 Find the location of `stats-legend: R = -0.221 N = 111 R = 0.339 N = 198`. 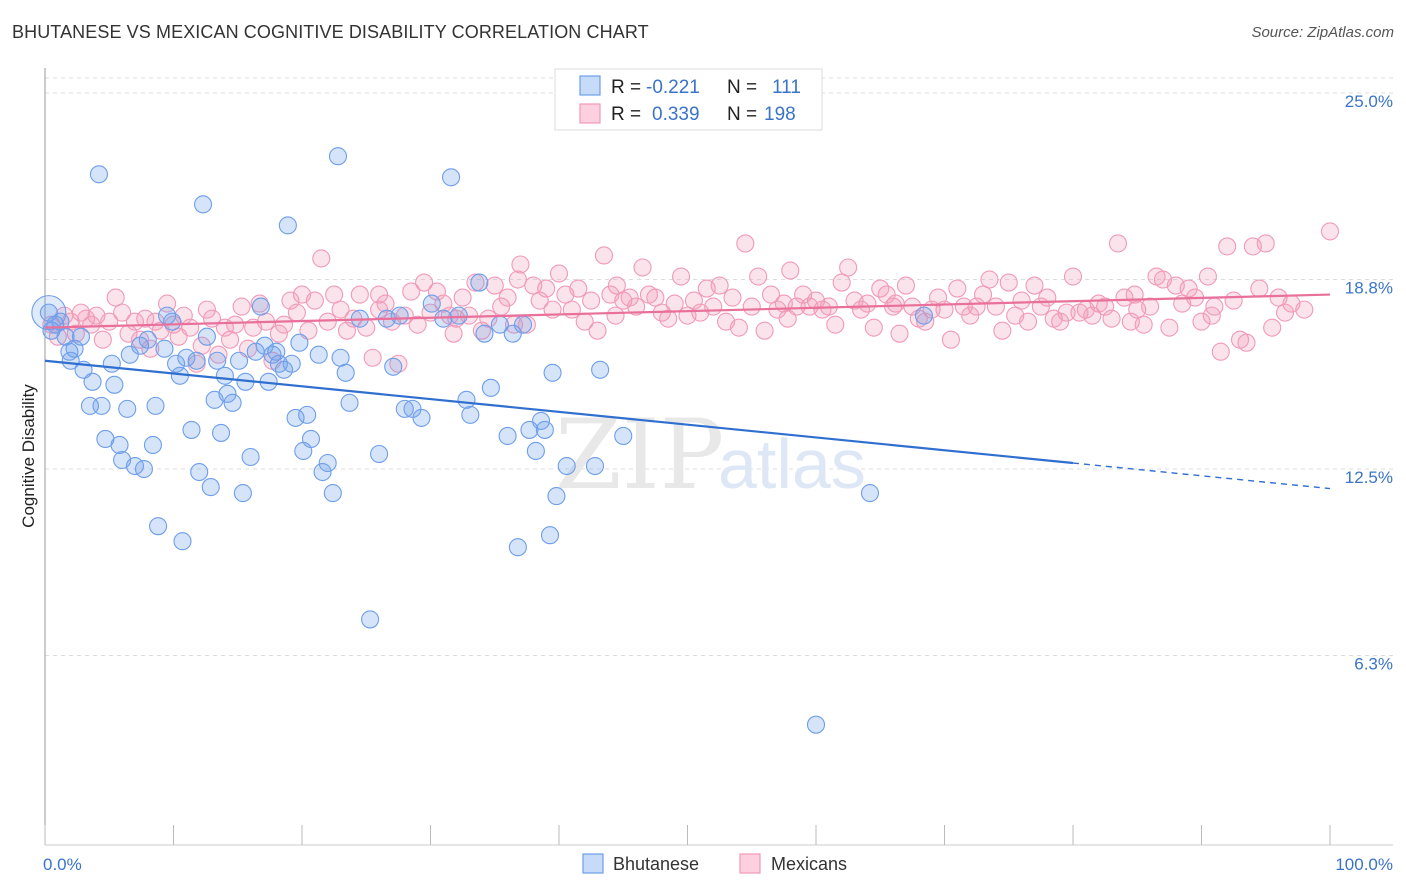

stats-legend: R = -0.221 N = 111 R = 0.339 N = 198 is located at coordinates (688, 99).